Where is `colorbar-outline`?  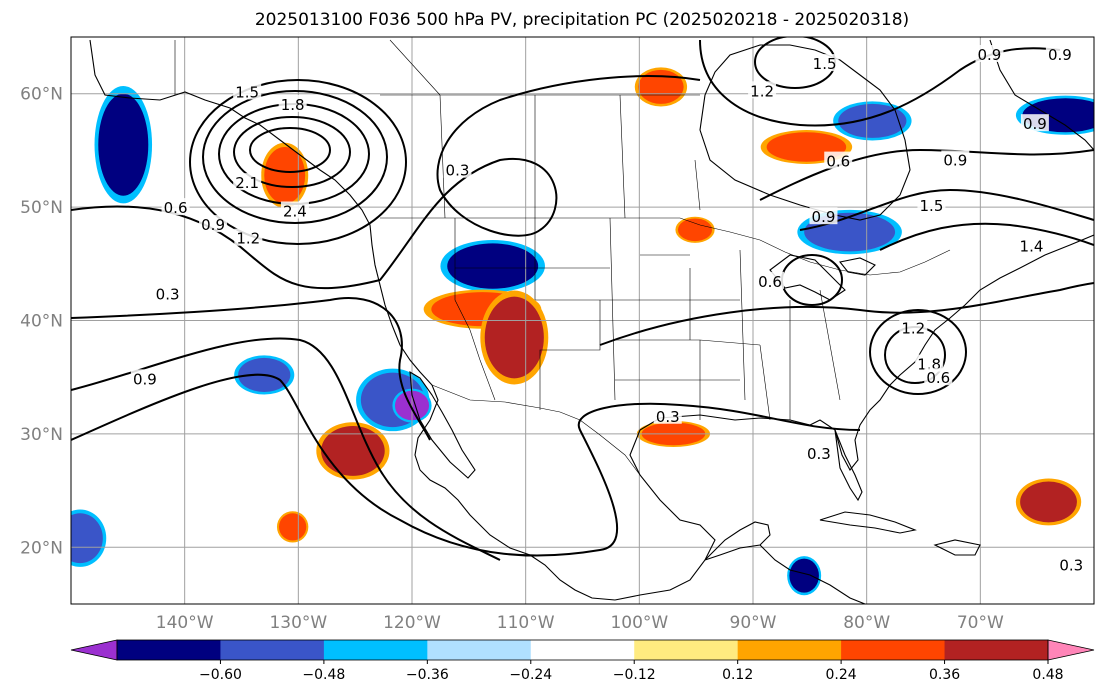
colorbar-outline is located at coordinates (582, 650).